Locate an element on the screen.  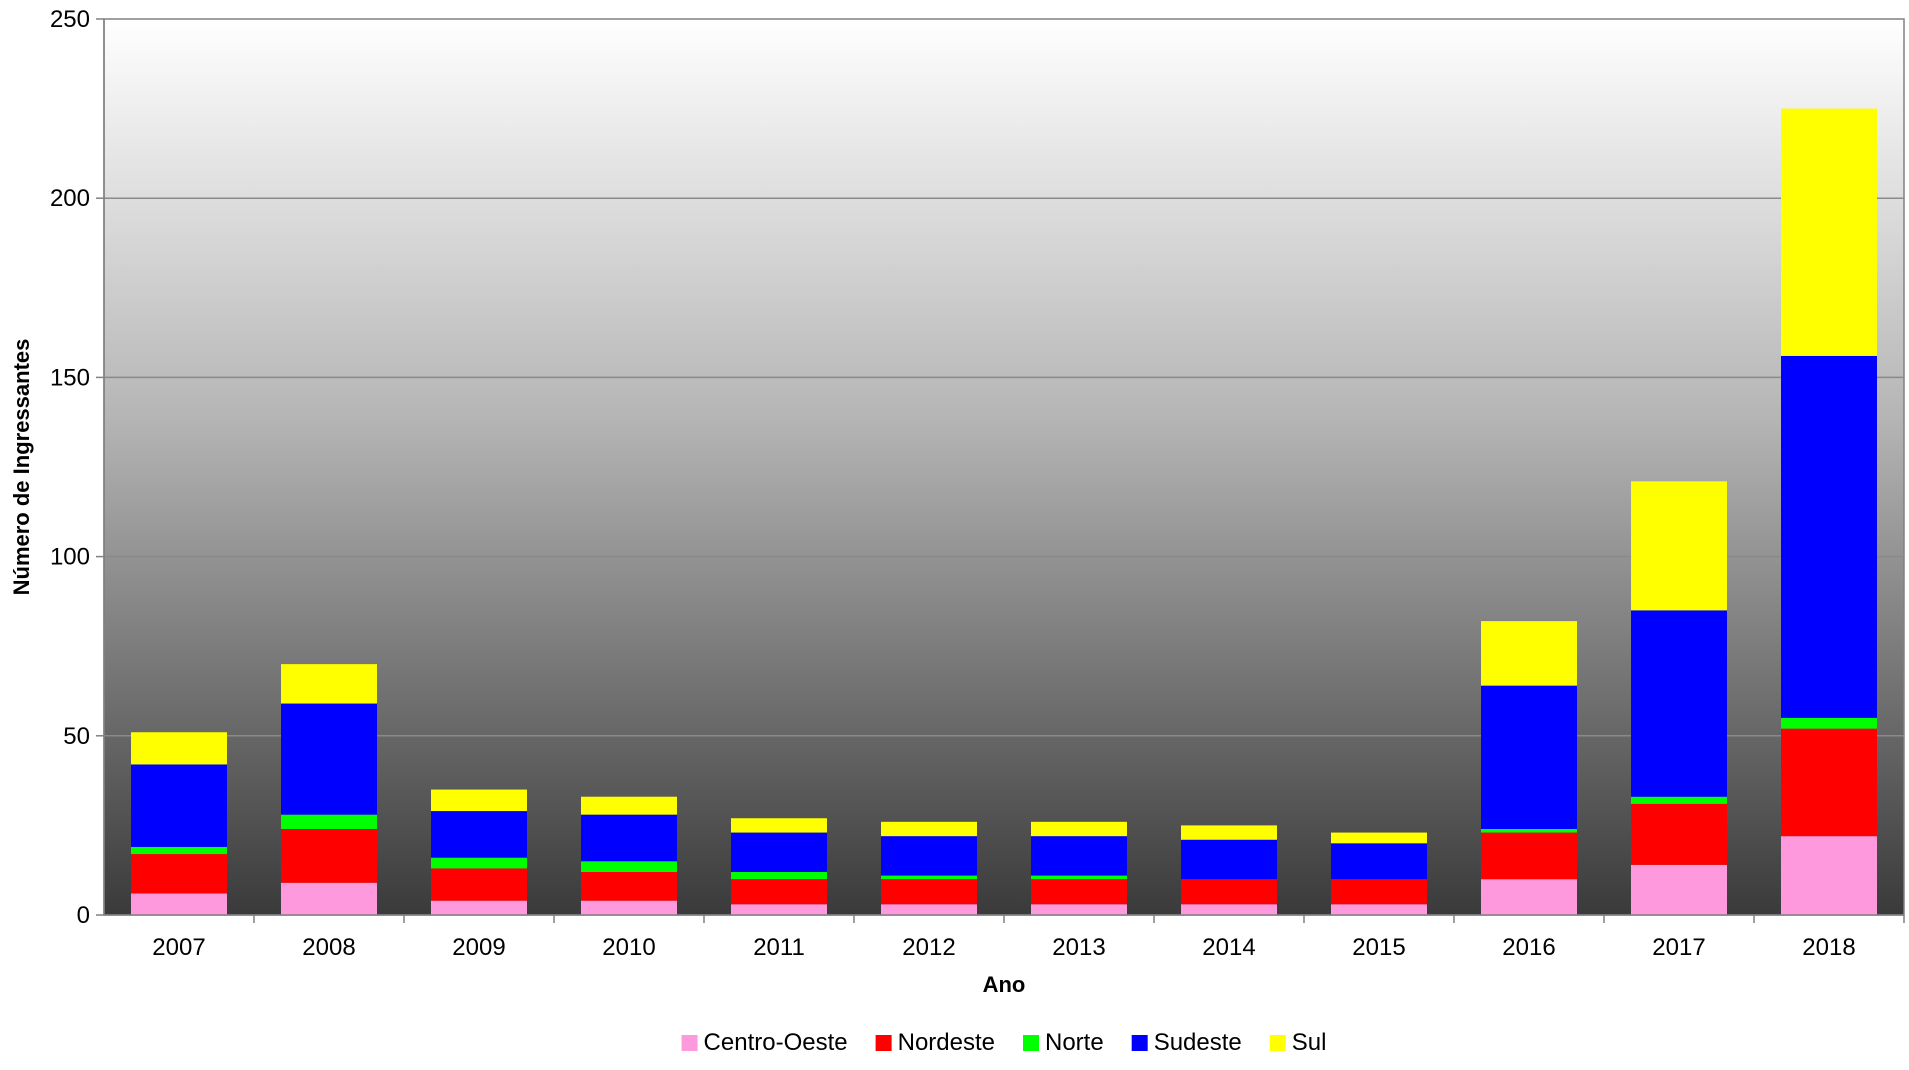
y-tick-label: 150 is located at coordinates (70, 377).